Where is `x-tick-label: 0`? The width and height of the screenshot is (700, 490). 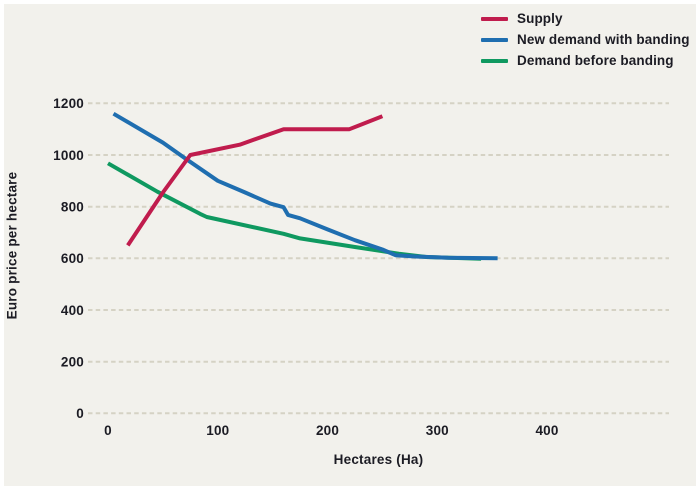 x-tick-label: 0 is located at coordinates (108, 430).